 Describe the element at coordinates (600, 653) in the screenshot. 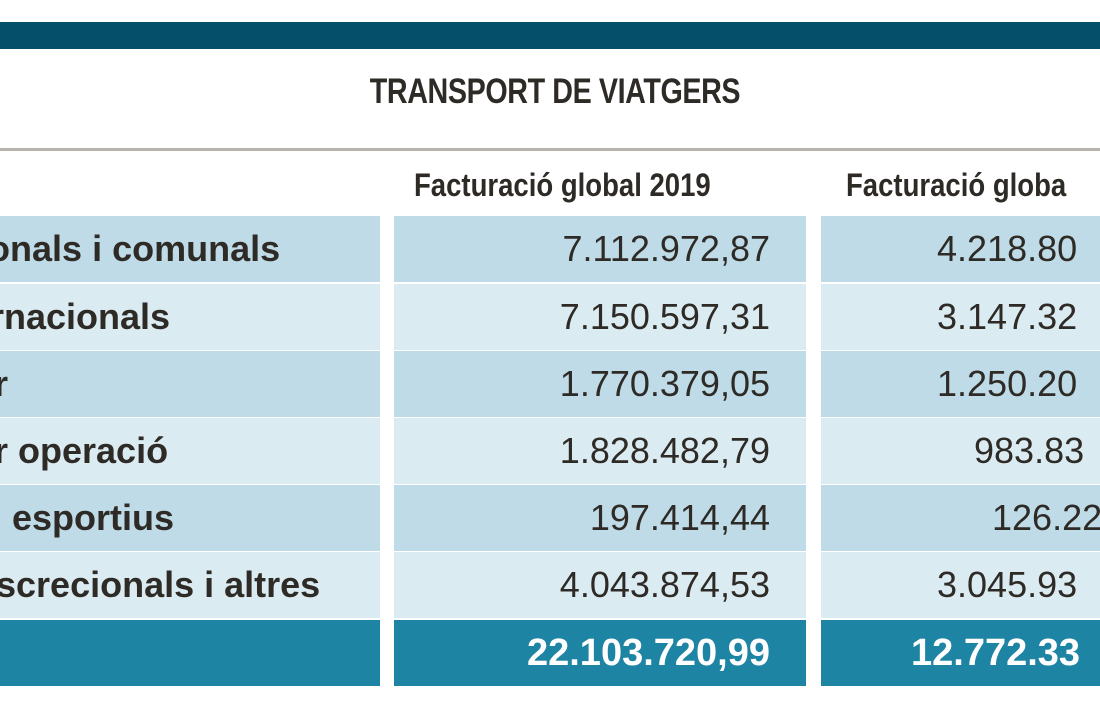

I see `total-value-2019: 22.103.720,99` at that location.